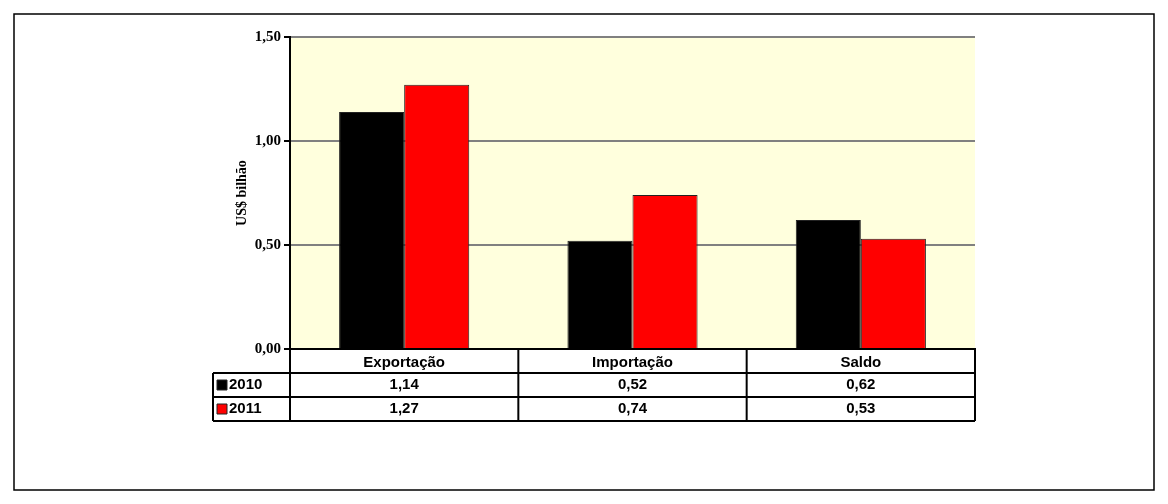 This screenshot has width=1168, height=504. I want to click on legend-label: 2010, so click(246, 384).